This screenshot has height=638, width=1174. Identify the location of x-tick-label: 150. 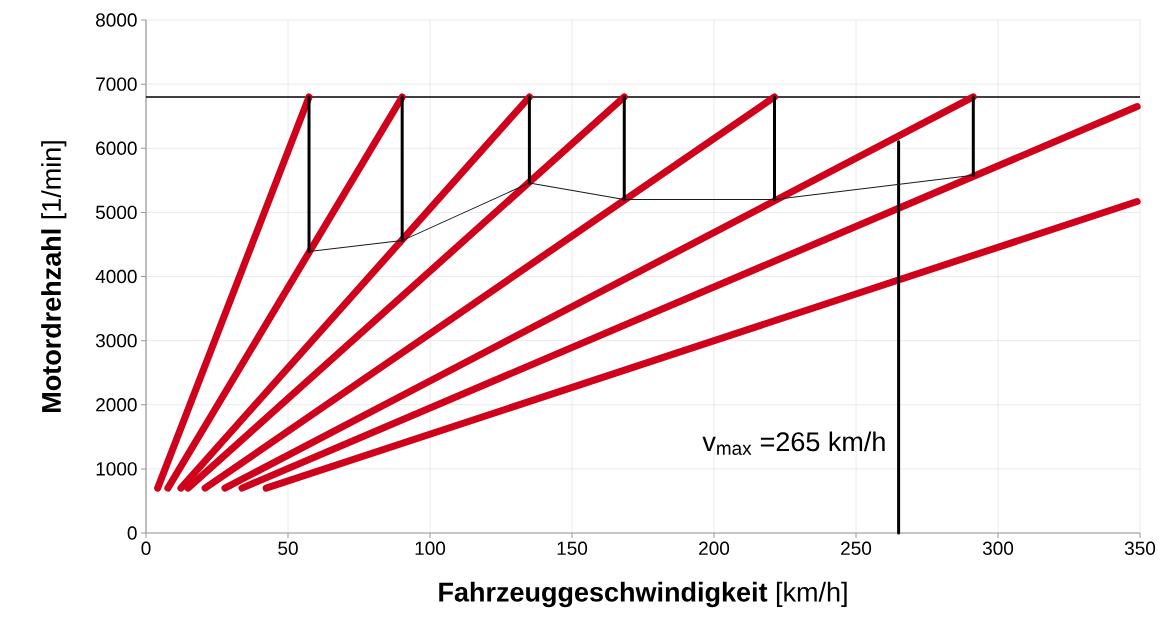
(572, 548).